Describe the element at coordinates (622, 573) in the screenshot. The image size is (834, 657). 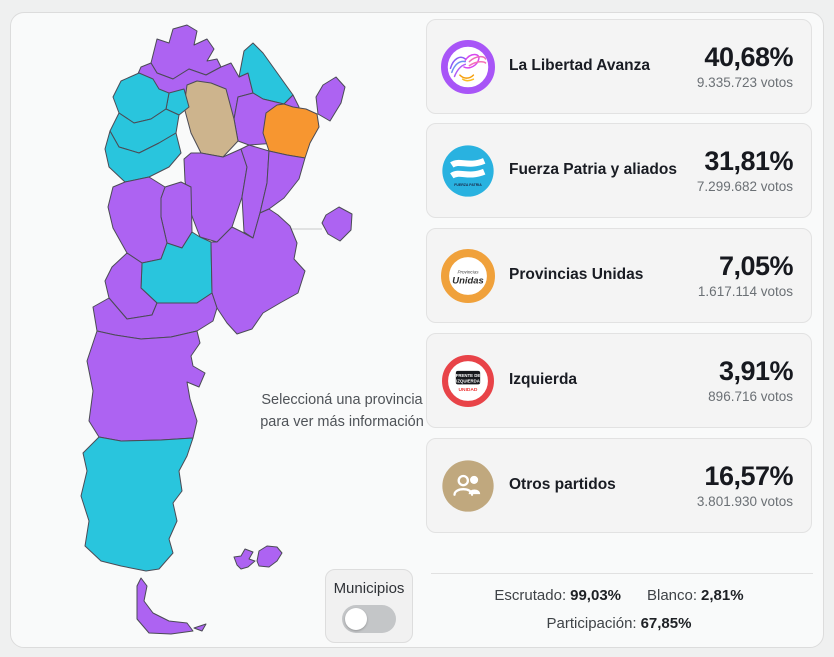
I see `footer-divider` at that location.